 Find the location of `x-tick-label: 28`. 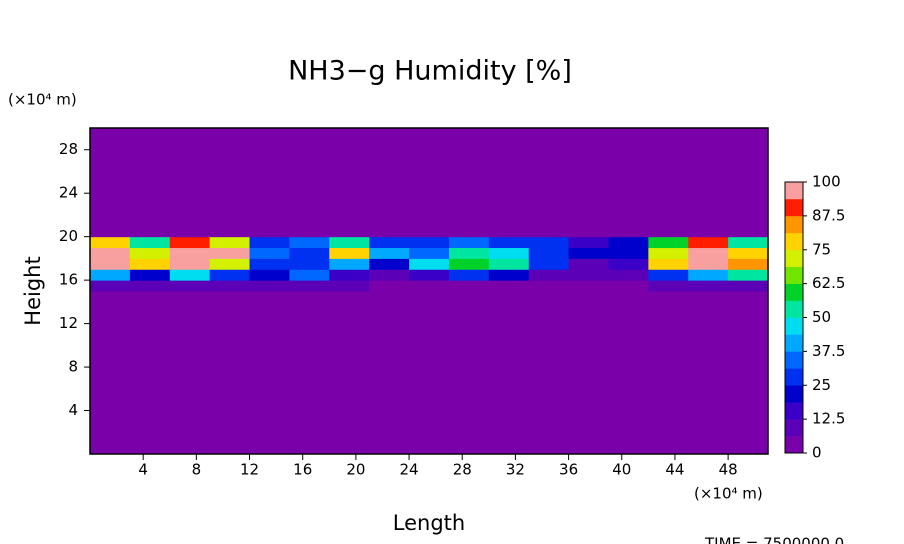

x-tick-label: 28 is located at coordinates (462, 470).